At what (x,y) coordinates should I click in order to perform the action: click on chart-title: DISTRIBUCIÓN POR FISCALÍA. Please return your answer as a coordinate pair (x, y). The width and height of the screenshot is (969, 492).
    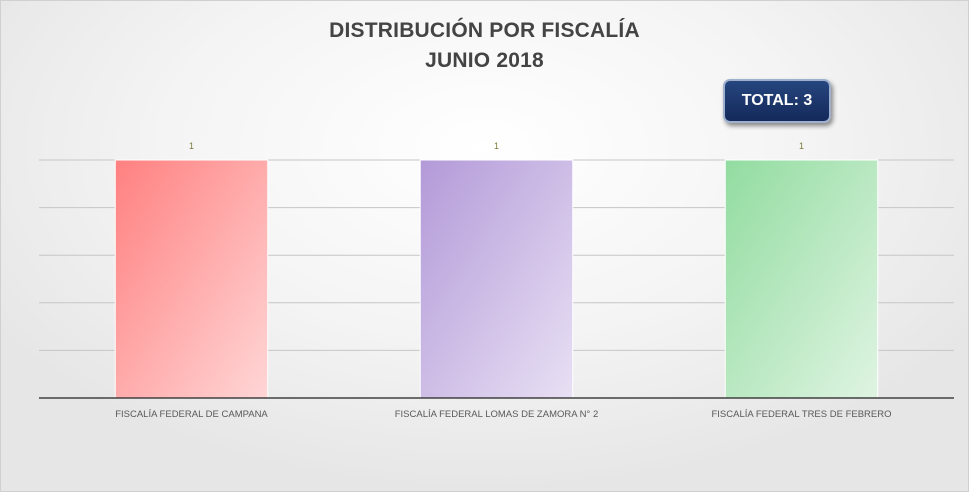
    Looking at the image, I should click on (484, 30).